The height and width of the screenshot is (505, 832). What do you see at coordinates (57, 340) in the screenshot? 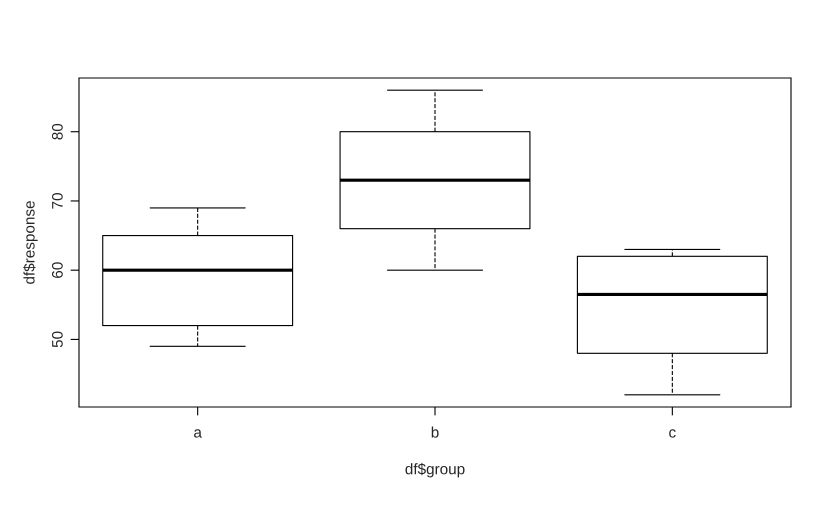
I see `y-tick-label: 50` at bounding box center [57, 340].